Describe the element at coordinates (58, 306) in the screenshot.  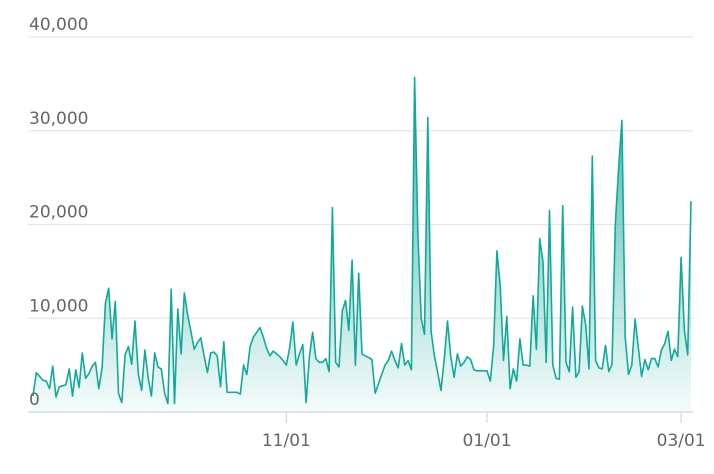
I see `y-tick-label: 10,000` at that location.